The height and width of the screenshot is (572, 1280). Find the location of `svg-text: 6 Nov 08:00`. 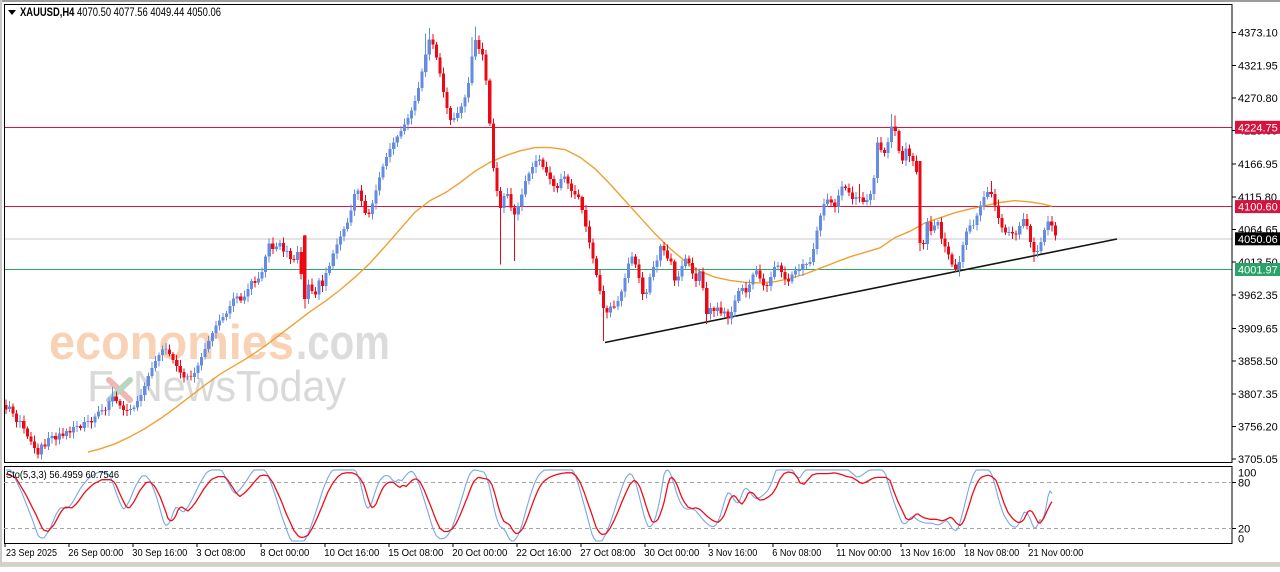

svg-text: 6 Nov 08:00 is located at coordinates (796, 553).